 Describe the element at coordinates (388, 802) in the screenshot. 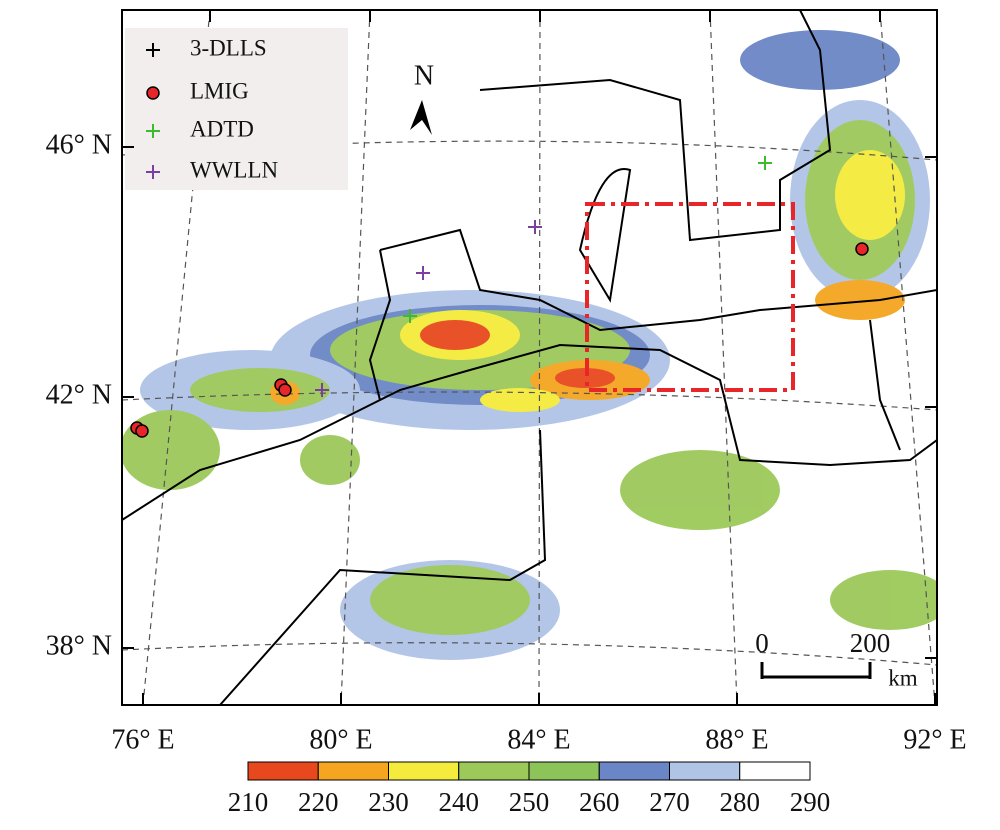

I see `colorbar-tick-label: 230` at that location.